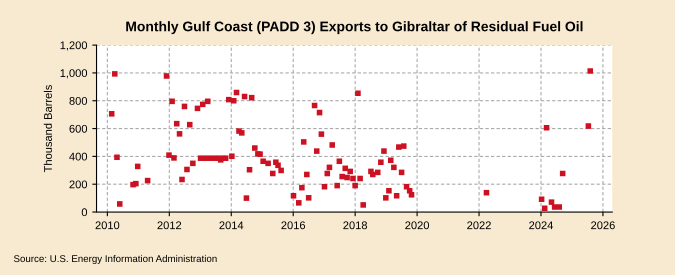 This screenshot has height=275, width=675. Describe the element at coordinates (78, 101) in the screenshot. I see `y-tick-label: 800` at that location.